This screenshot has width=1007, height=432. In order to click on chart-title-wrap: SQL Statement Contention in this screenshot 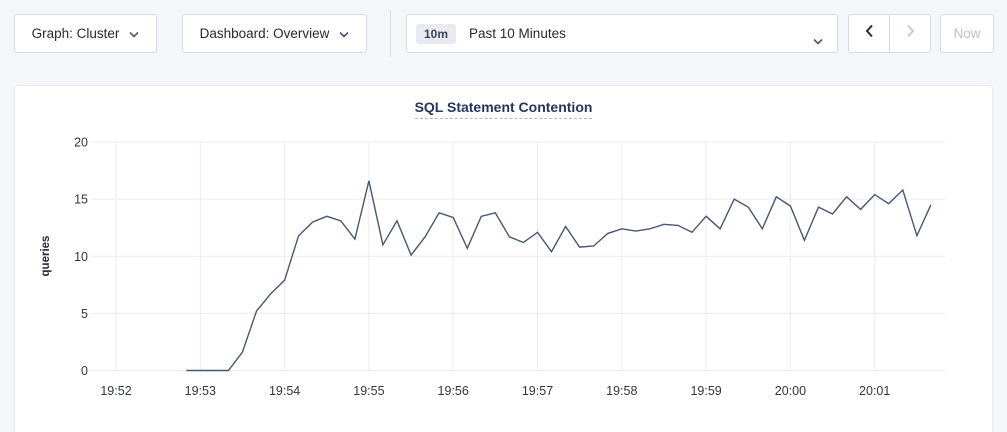, I will do `click(503, 109)`.